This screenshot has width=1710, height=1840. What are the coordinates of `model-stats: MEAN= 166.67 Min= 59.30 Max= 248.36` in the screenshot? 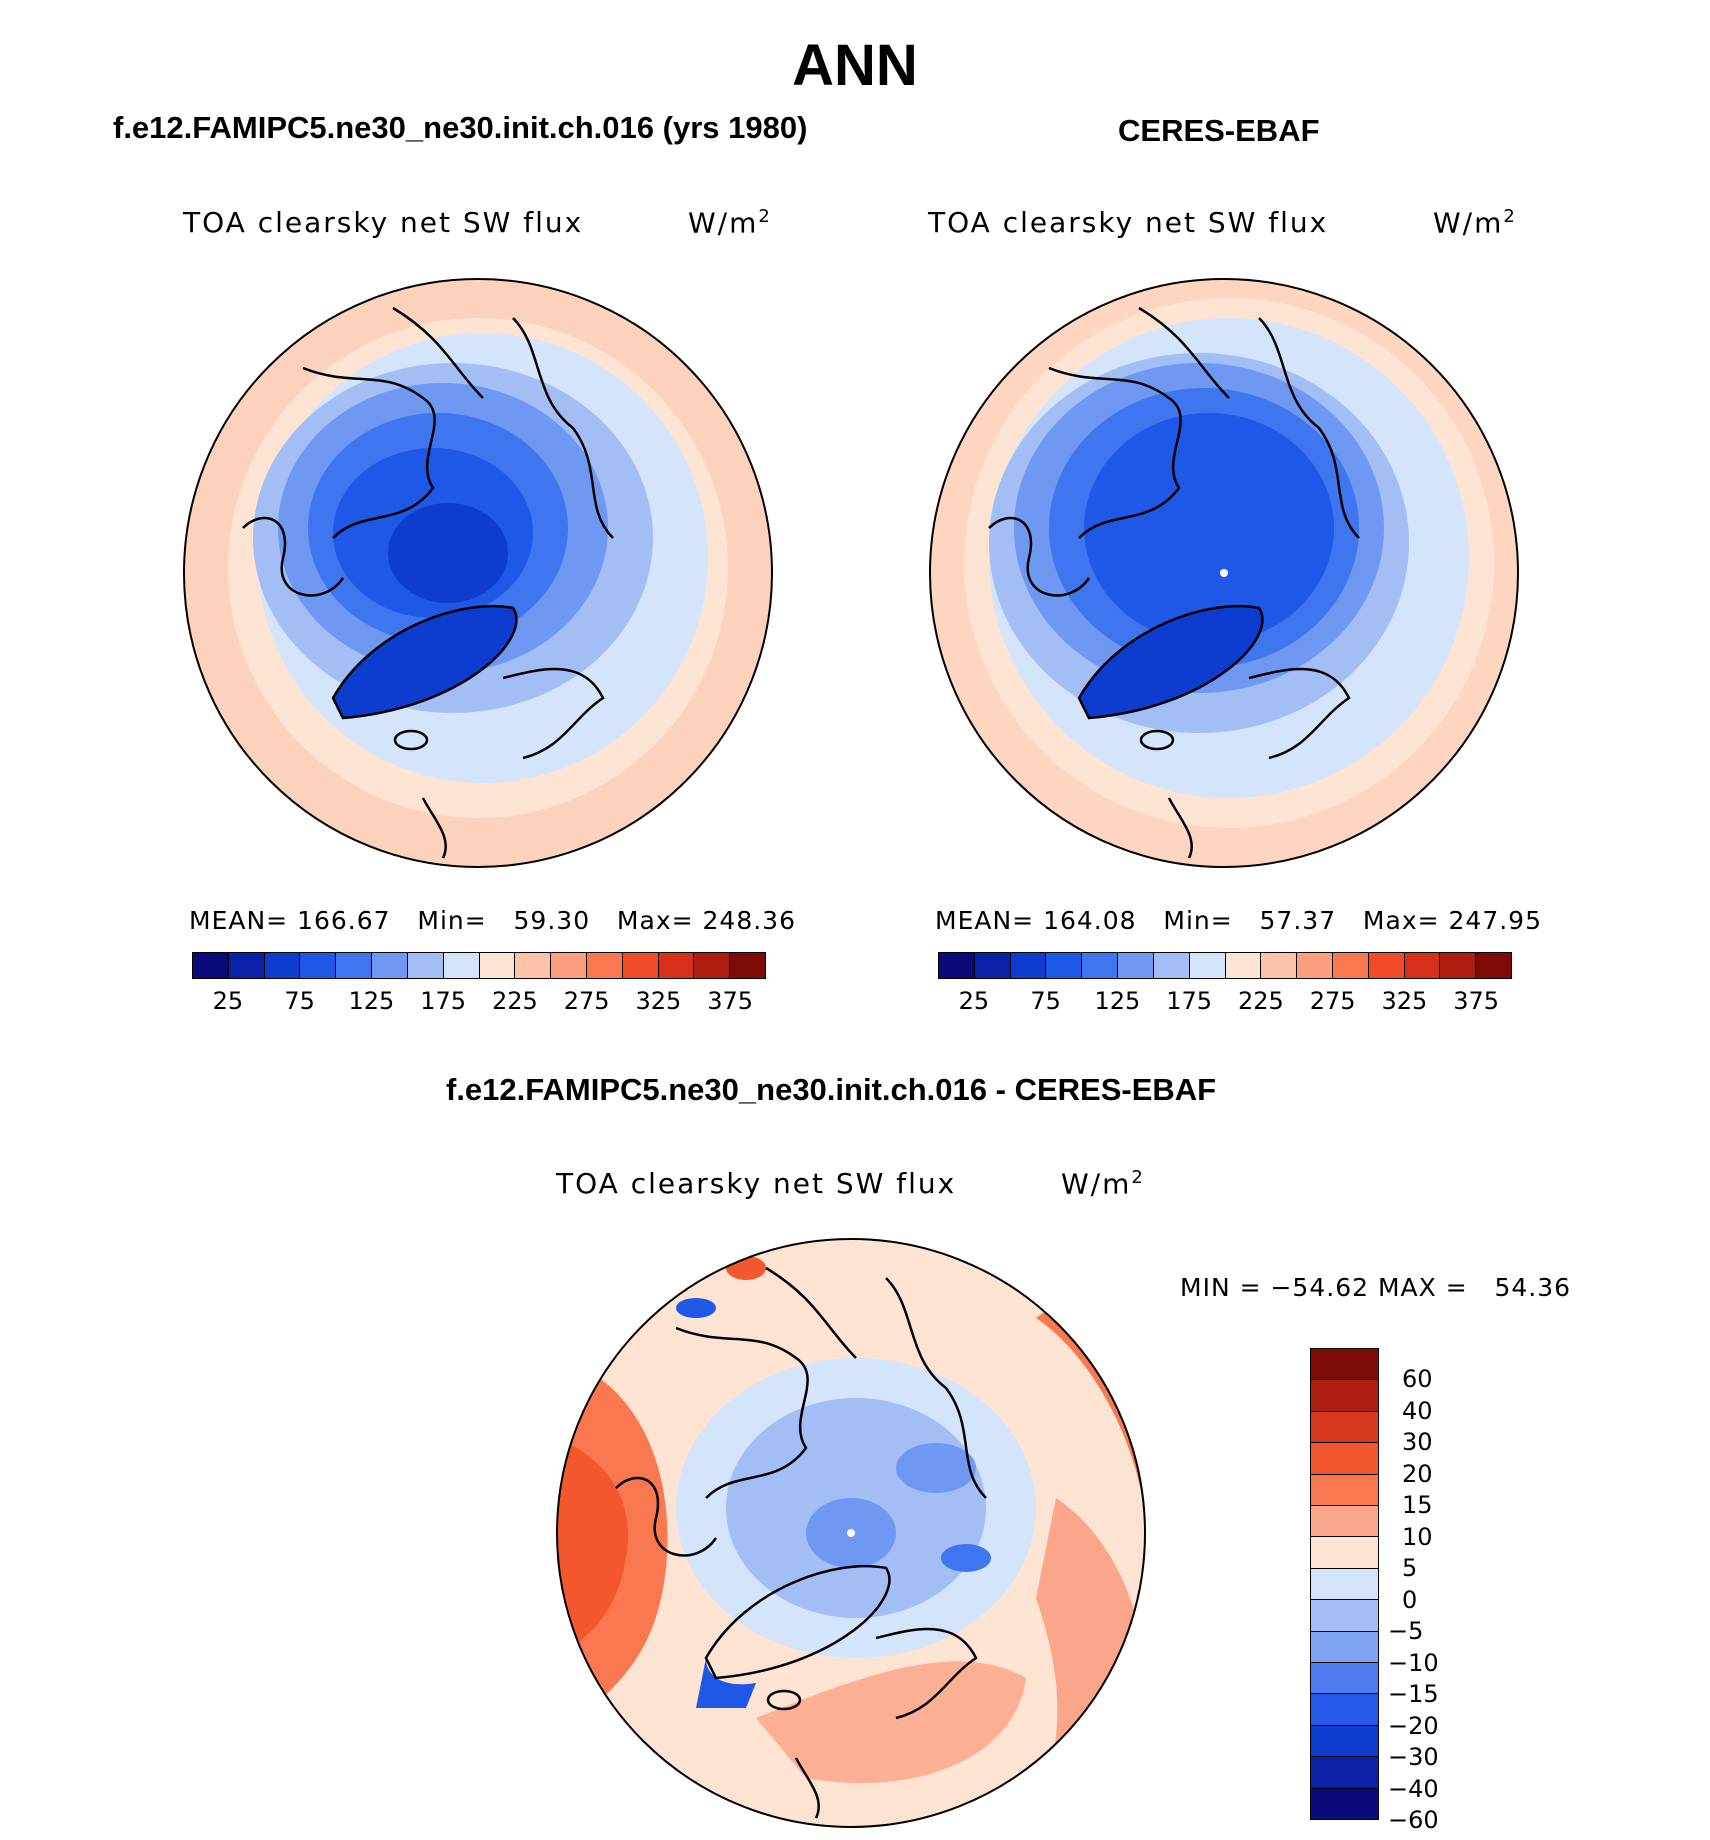 It's located at (492, 920).